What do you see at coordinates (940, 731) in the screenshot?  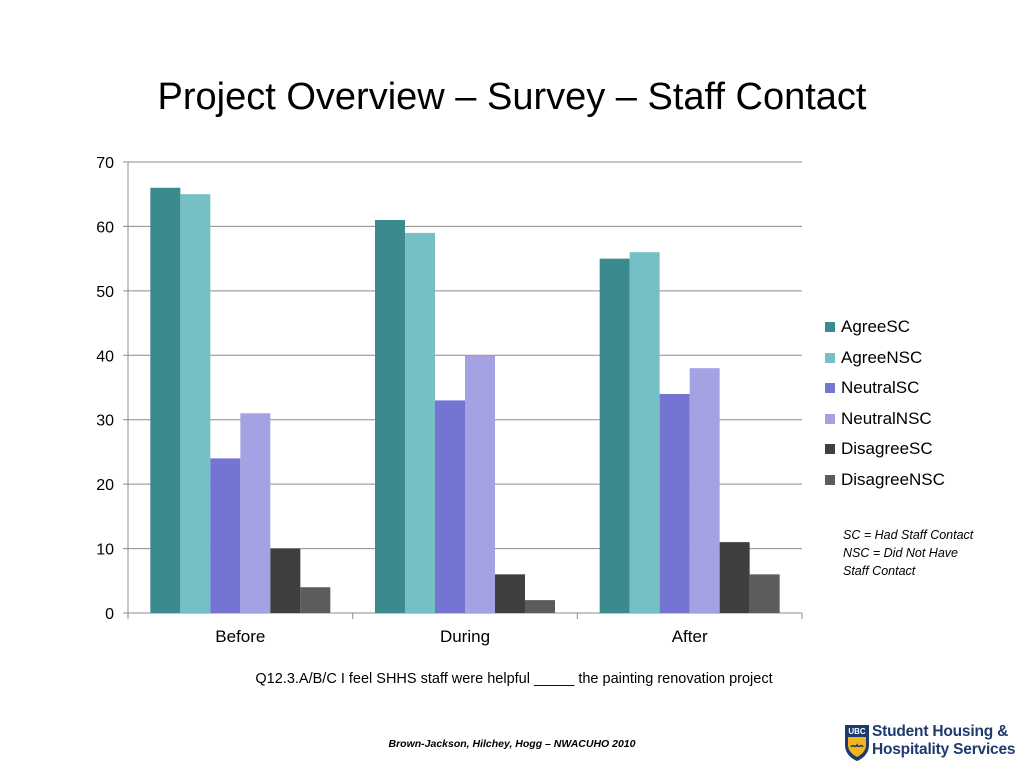 I see `logo-text-line-1: Student Housing &` at bounding box center [940, 731].